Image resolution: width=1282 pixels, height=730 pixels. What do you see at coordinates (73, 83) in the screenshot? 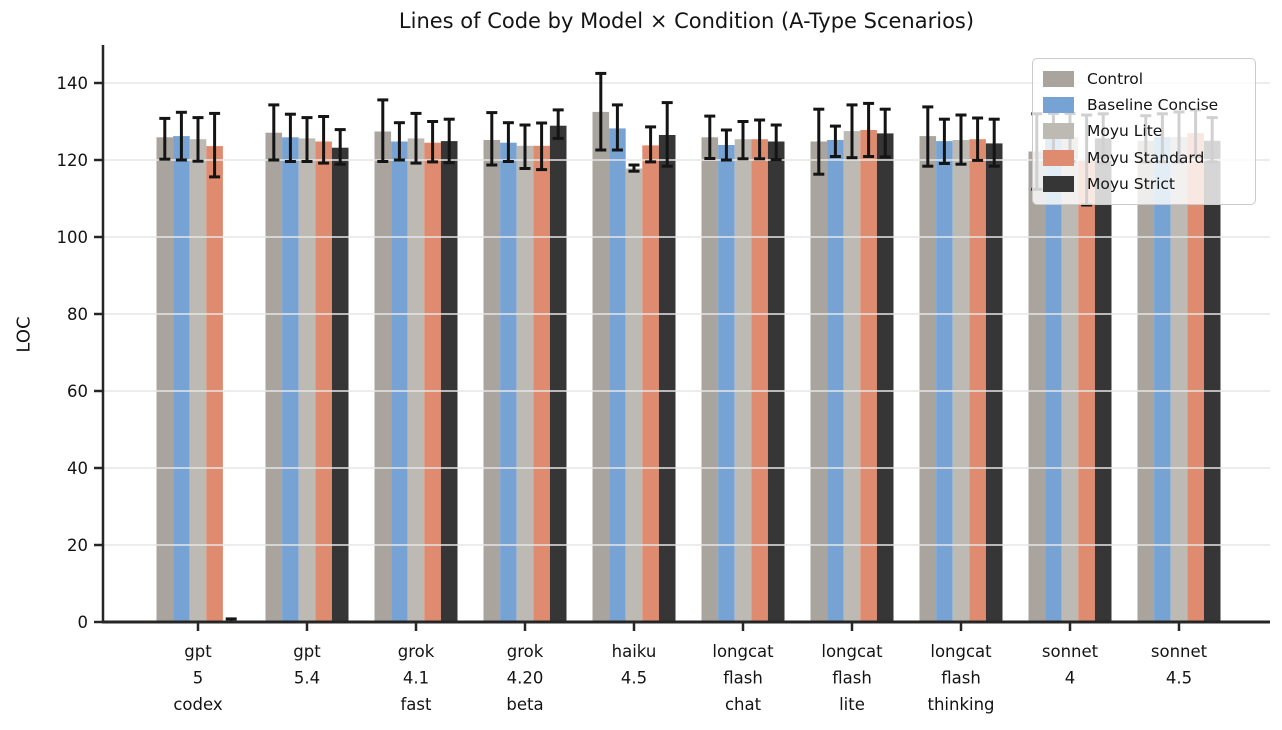
I see `y-tick-label: 140` at bounding box center [73, 83].